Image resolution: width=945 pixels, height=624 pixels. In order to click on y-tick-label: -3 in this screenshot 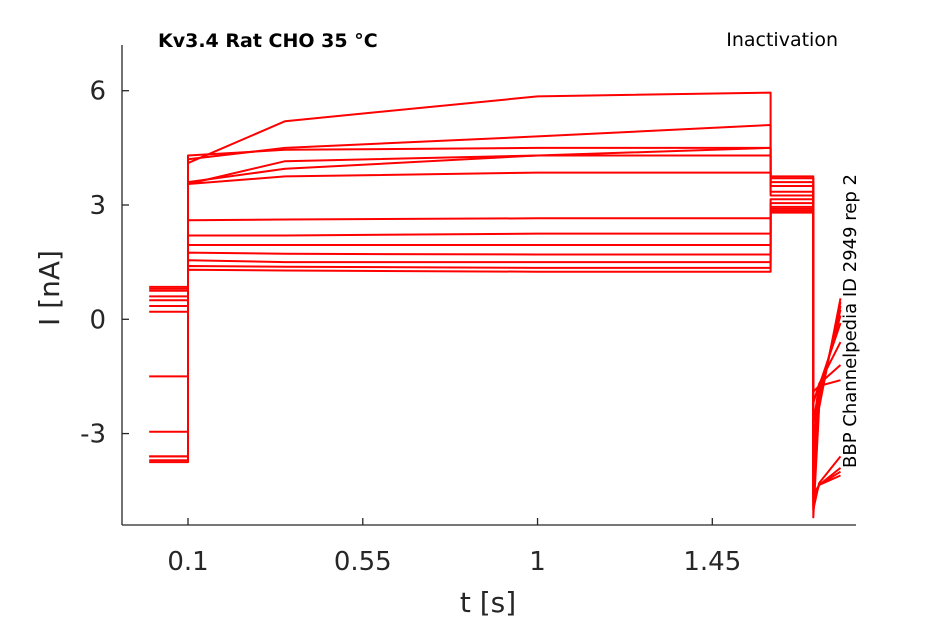, I will do `click(93, 435)`.